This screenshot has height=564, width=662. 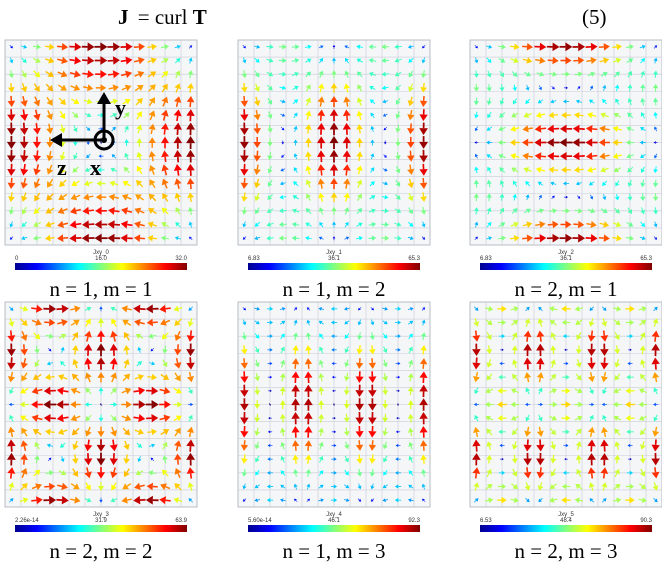 What do you see at coordinates (101, 432) in the screenshot?
I see `panel: Jxy_32.26e-14 31.9 63.9n = 2, m = 2` at bounding box center [101, 432].